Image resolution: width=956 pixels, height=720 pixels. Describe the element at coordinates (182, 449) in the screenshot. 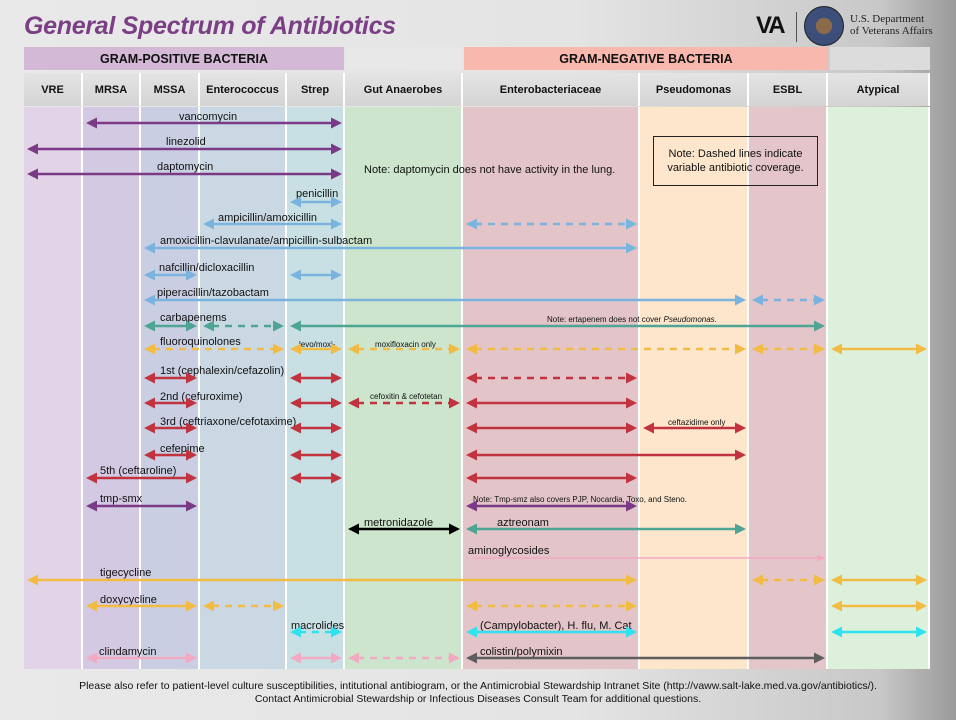

I see `drug-label: cefepime` at that location.